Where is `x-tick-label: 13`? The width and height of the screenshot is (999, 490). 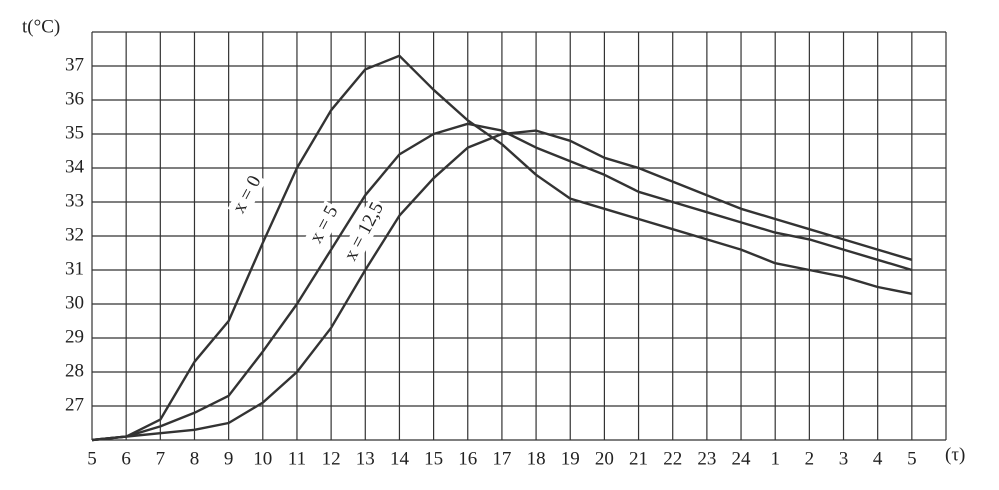
x-tick-label: 13 is located at coordinates (365, 458).